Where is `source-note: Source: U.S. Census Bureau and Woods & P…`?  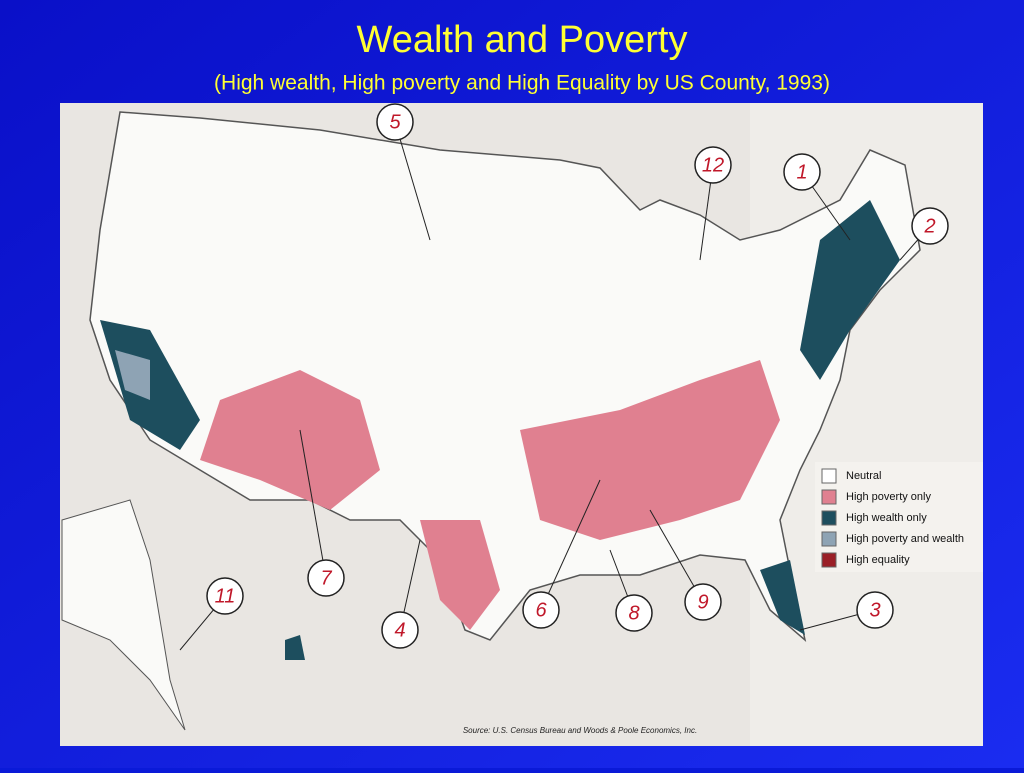 source-note: Source: U.S. Census Bureau and Woods & P… is located at coordinates (580, 730).